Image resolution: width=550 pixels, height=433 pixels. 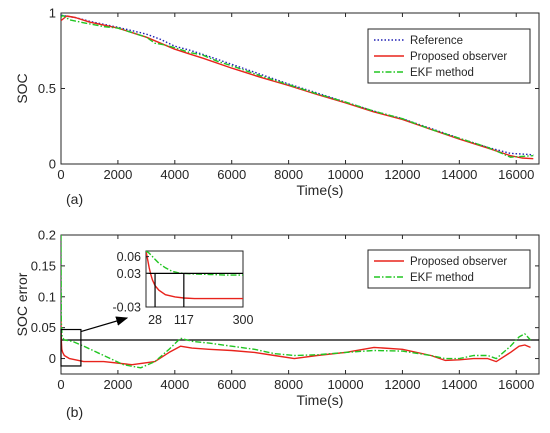 I want to click on inset-x-tick-label: 28, so click(x=155, y=320).